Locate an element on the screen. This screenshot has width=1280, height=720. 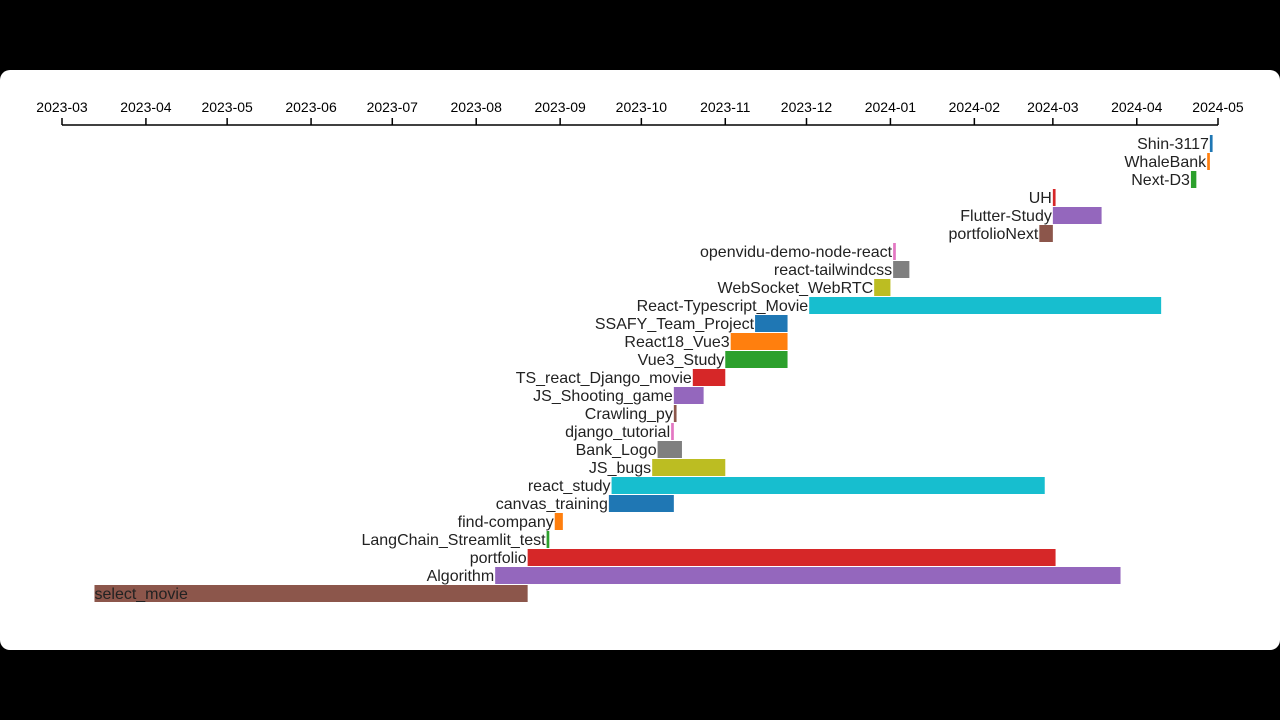
task-row: UH is located at coordinates (1042, 198).